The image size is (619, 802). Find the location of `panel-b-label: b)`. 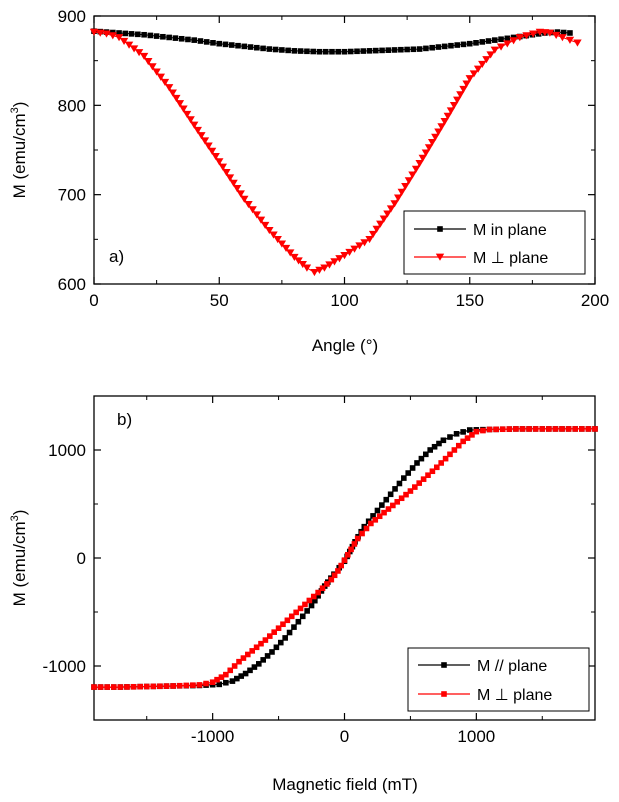

panel-b-label: b) is located at coordinates (124, 419).